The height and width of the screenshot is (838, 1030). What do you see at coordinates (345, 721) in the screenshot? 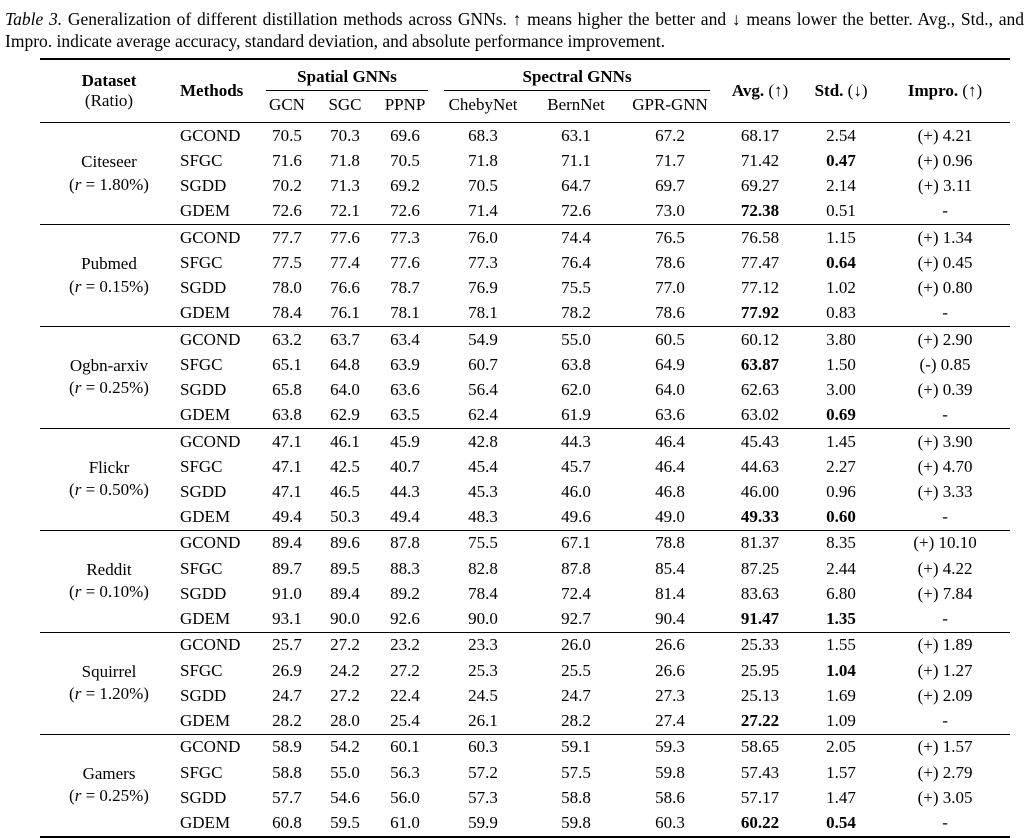
I see `cell-sgc: 28.0` at bounding box center [345, 721].